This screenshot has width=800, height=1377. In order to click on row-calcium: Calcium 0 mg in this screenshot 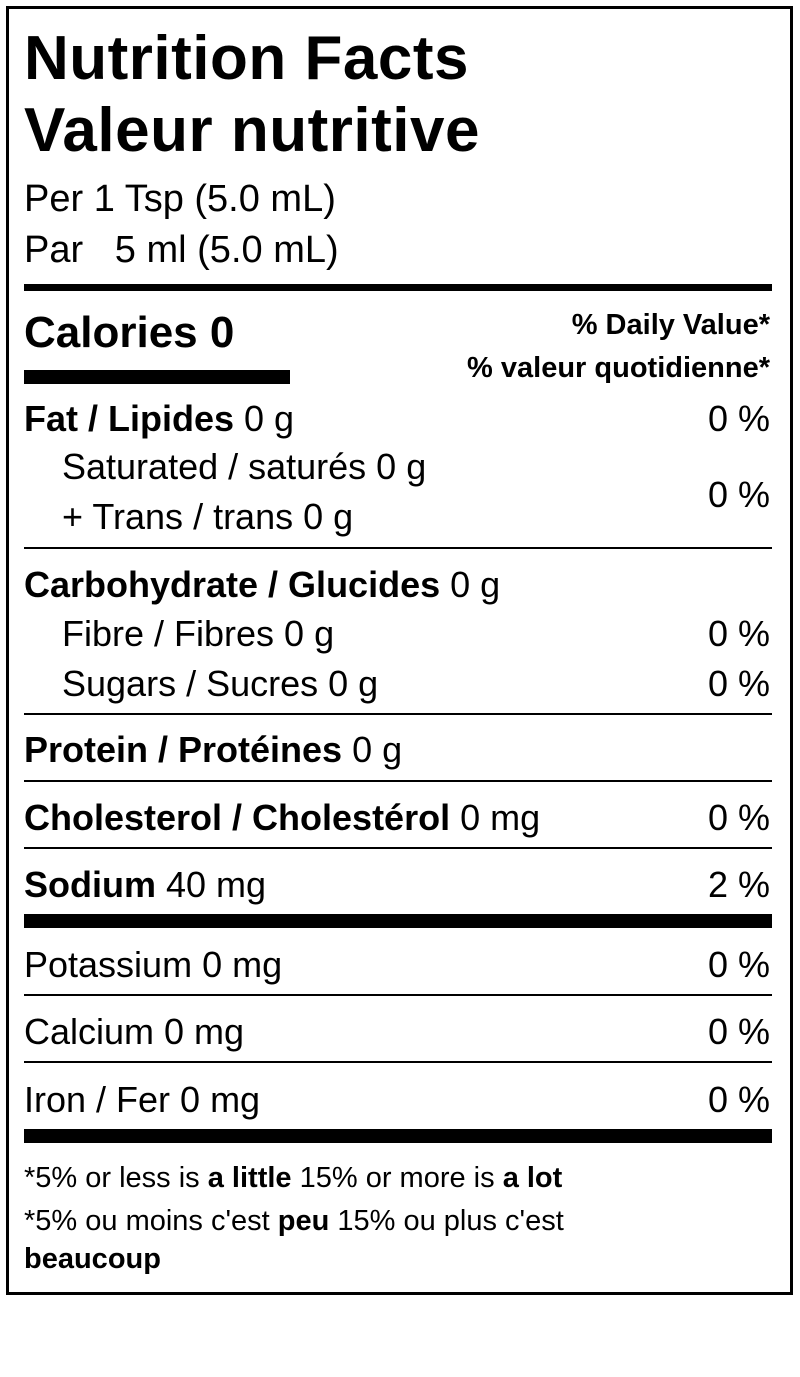, I will do `click(134, 1031)`.